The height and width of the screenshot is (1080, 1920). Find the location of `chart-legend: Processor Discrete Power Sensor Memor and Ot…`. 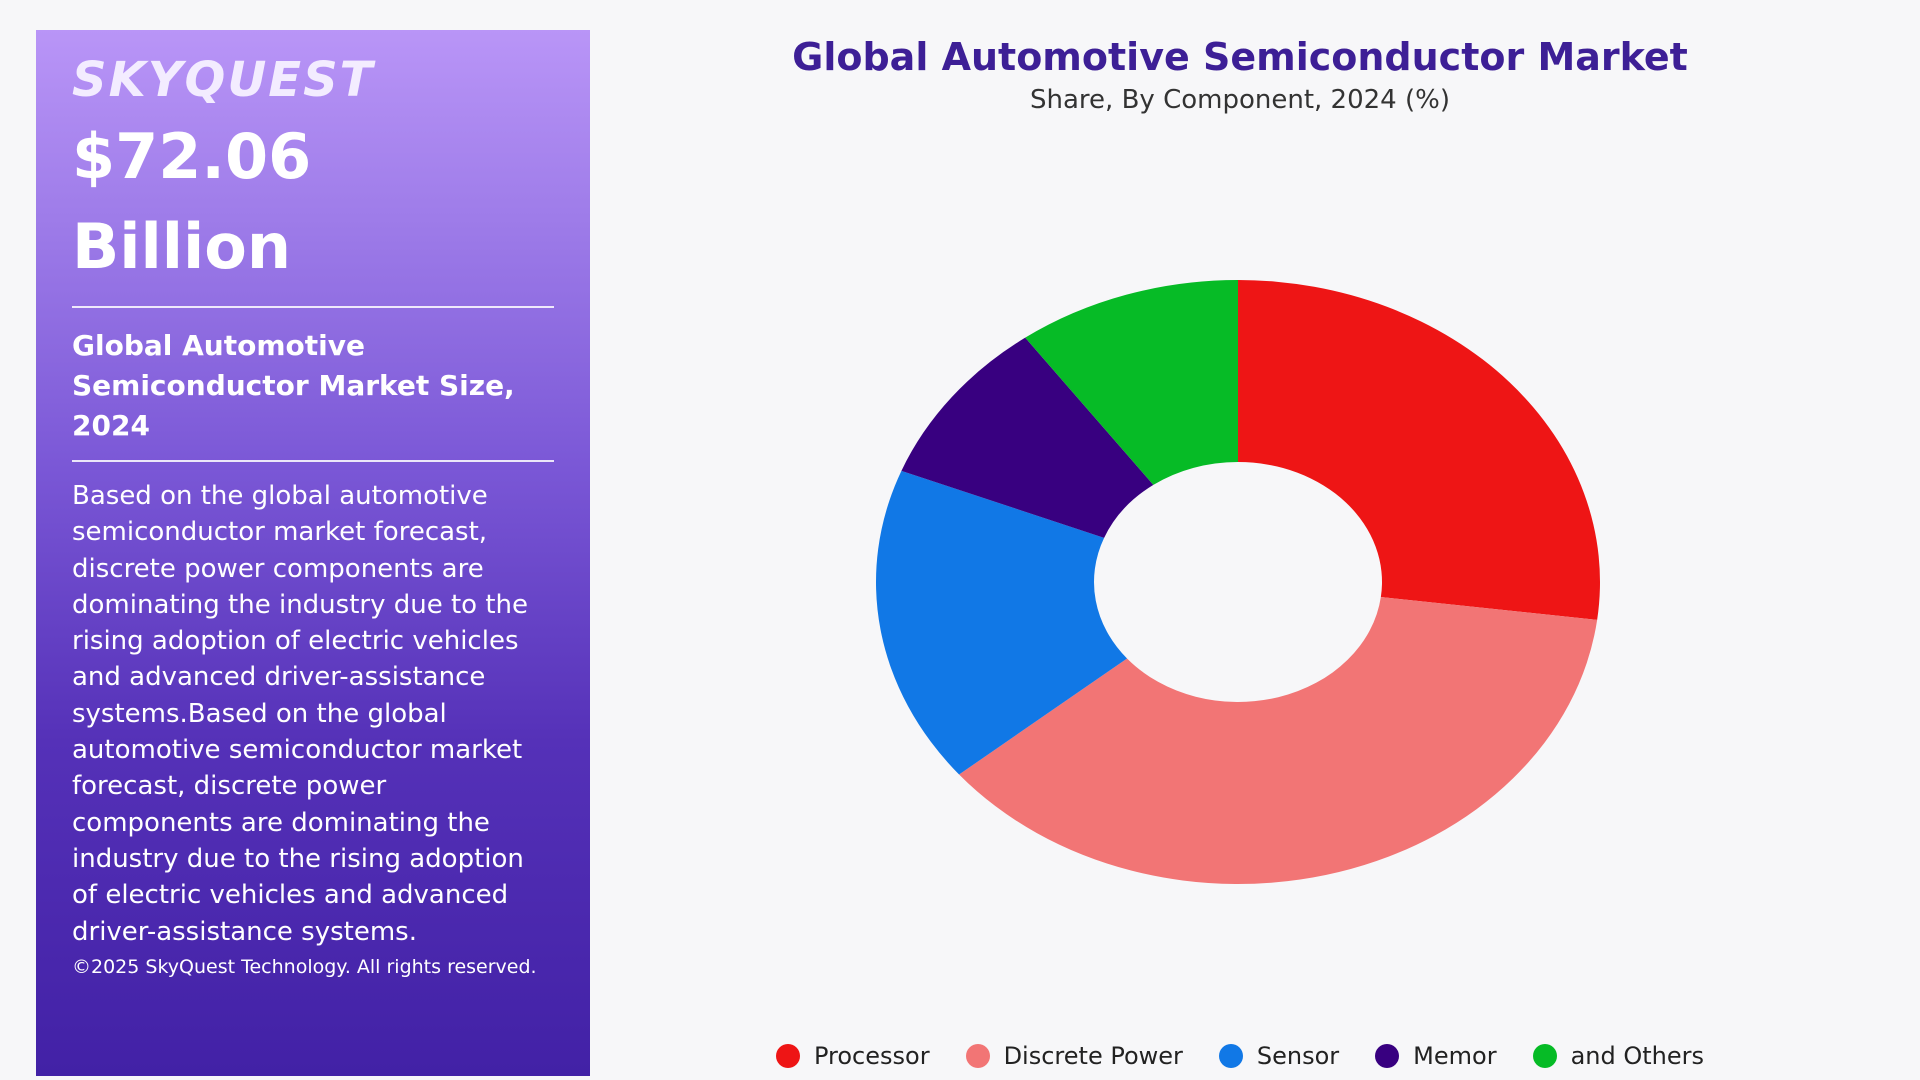

chart-legend: Processor Discrete Power Sensor Memor and Ot… is located at coordinates (1240, 1056).